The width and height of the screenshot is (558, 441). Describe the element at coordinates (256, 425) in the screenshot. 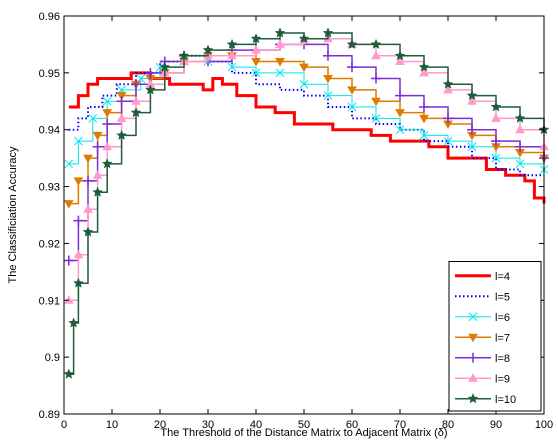

I see `x-tick-label: 40` at that location.